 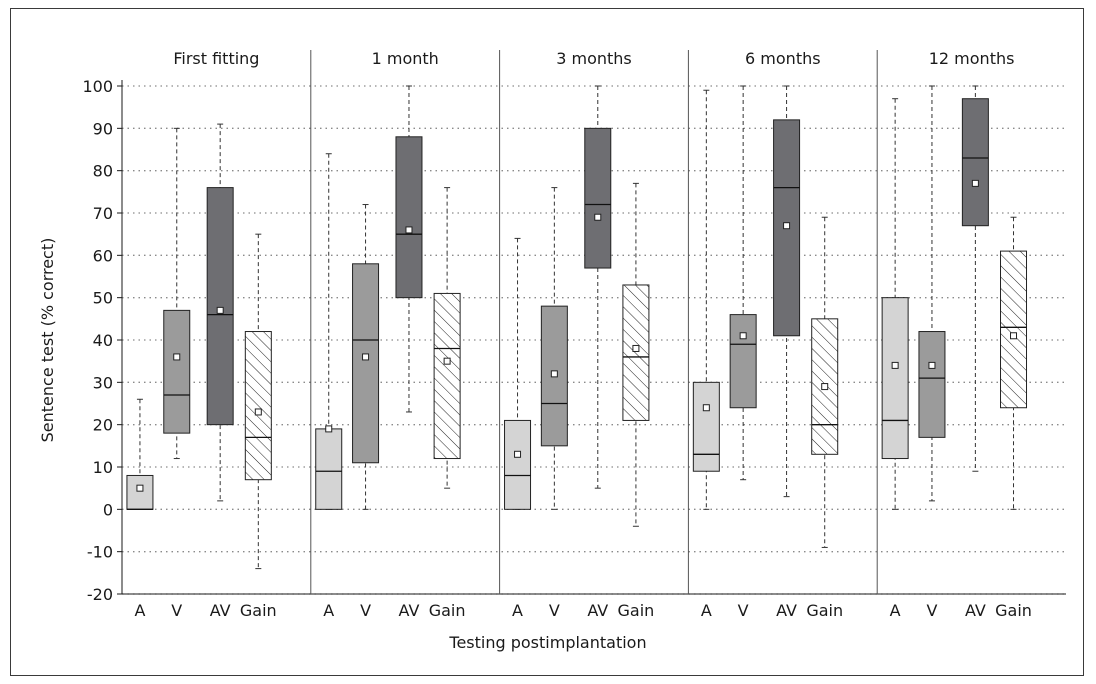 What do you see at coordinates (97, 86) in the screenshot?
I see `y-tick-label: 100` at bounding box center [97, 86].